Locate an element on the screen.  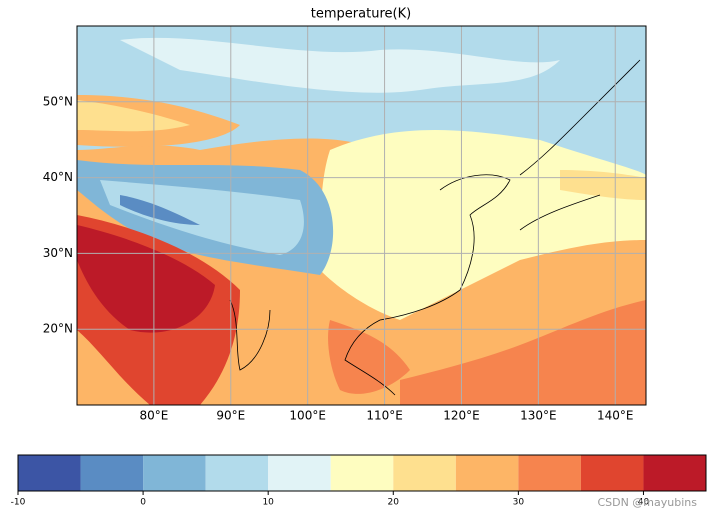
colorbar-tick-label: -10 is located at coordinates (18, 503).